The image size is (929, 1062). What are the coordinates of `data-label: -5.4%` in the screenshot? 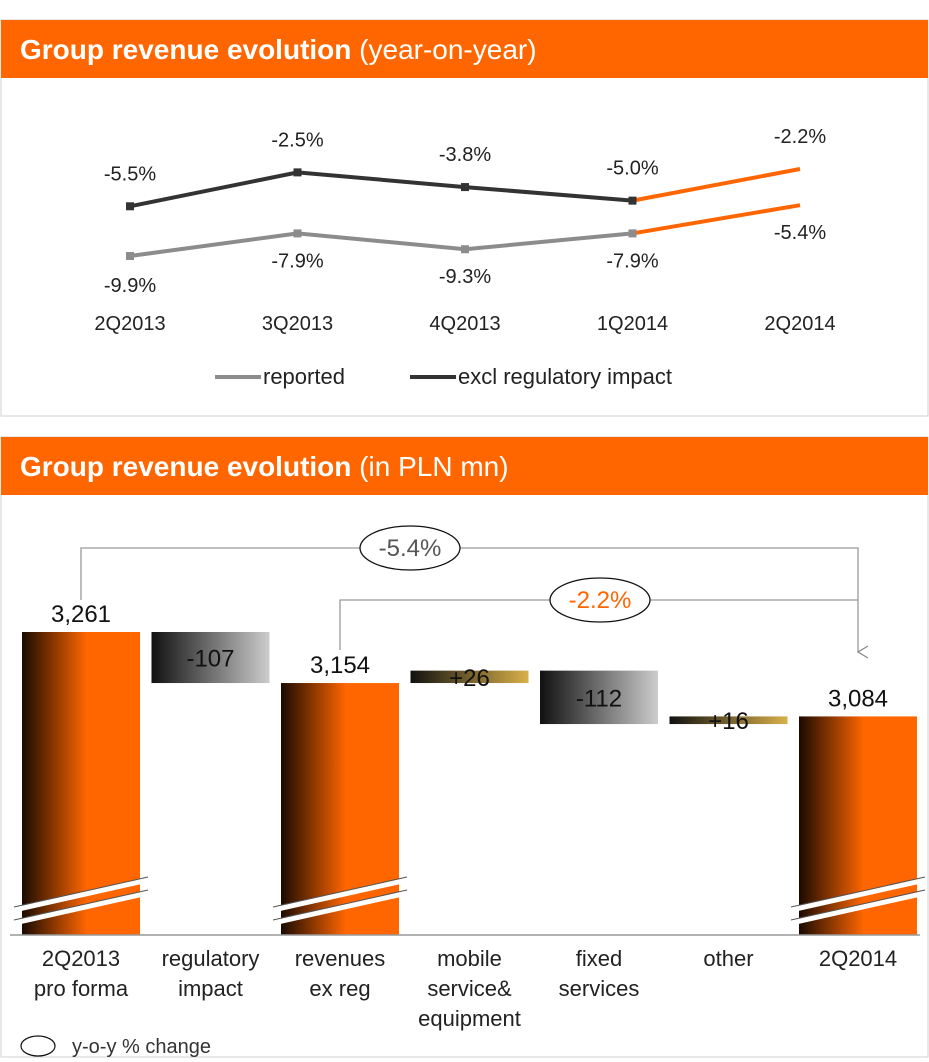 It's located at (800, 233).